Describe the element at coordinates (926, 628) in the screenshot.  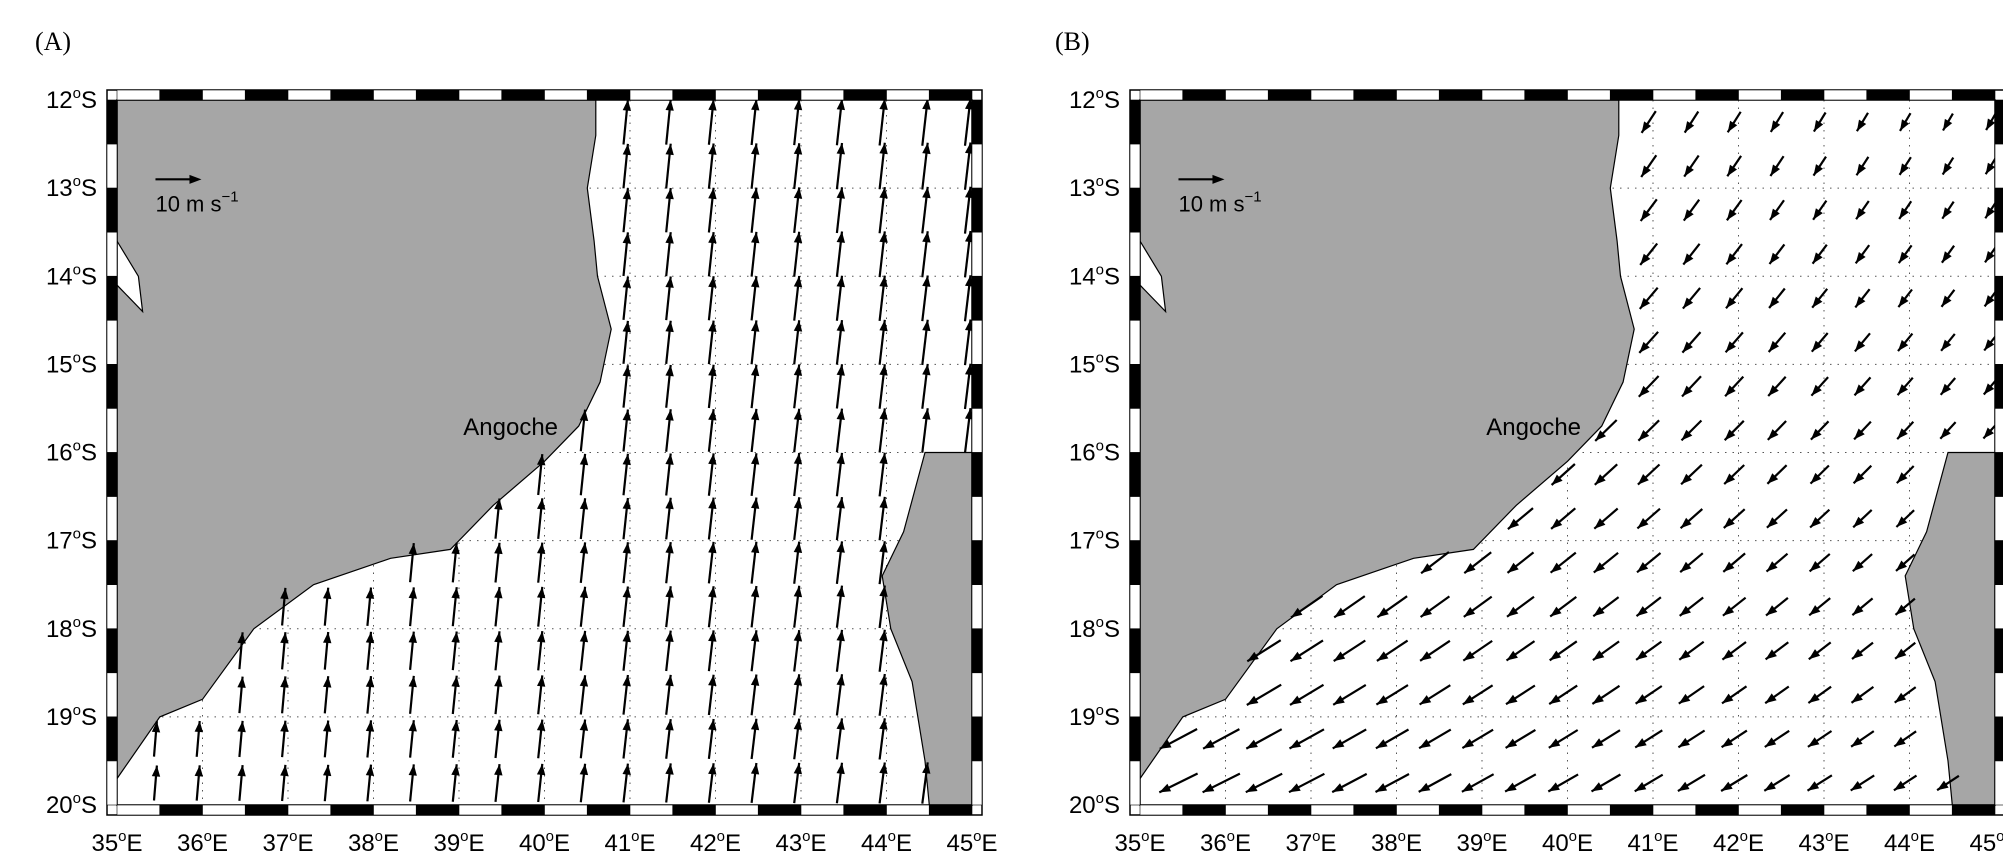
I see `madagascar` at that location.